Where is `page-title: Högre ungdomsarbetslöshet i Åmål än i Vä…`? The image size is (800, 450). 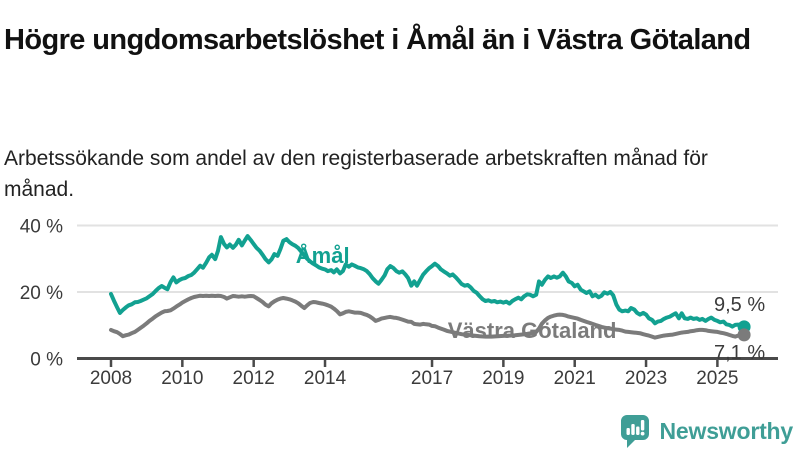
page-title: Högre ungdomsarbetslöshet i Åmål än i Vä… is located at coordinates (377, 40).